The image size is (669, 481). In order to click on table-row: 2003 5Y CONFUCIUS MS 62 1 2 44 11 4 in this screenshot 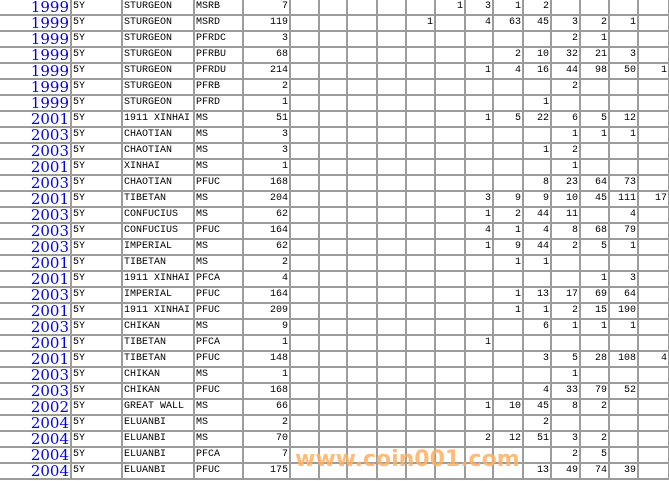, I will do `click(334, 215)`.